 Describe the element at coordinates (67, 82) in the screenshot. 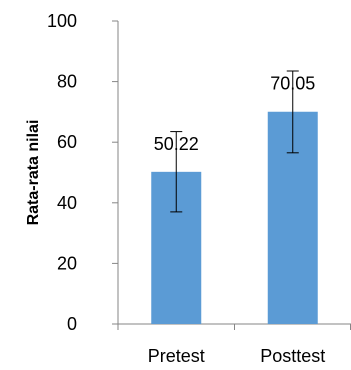

I see `y-tick-label: 80` at that location.